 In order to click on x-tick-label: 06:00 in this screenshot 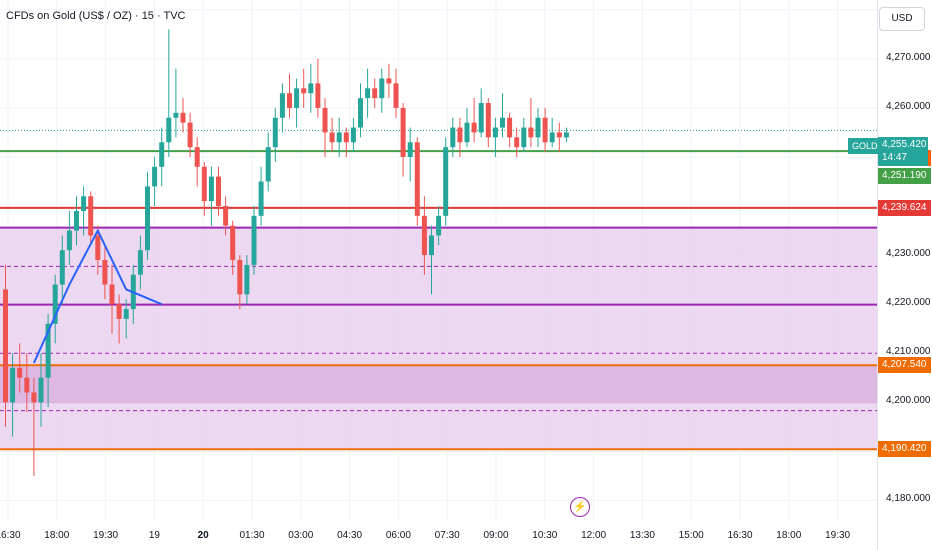, I will do `click(398, 535)`.